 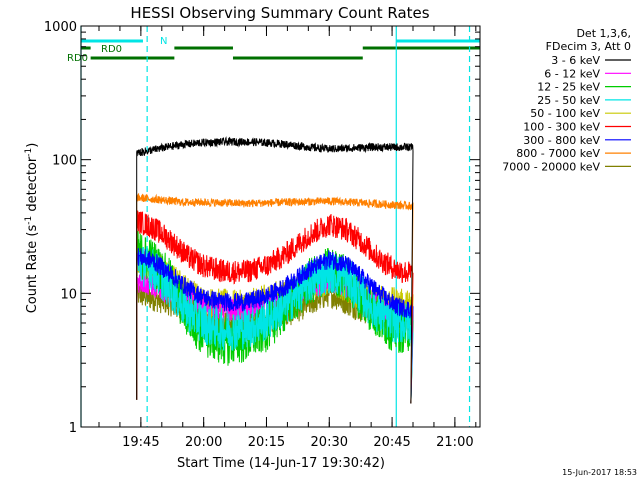 I want to click on chart-title: HESSI Observing Summary Count Rates, so click(x=279, y=13).